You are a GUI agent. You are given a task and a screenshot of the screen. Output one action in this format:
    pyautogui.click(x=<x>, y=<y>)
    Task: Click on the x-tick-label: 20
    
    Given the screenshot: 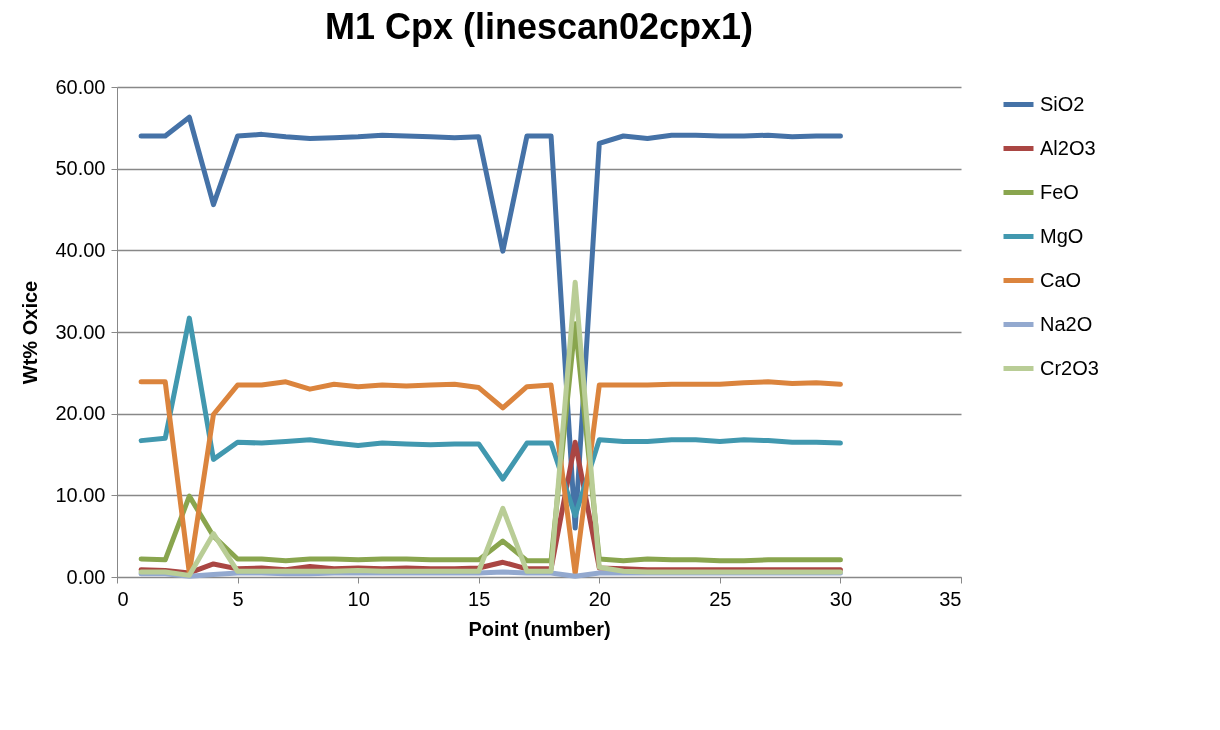 What is the action you would take?
    pyautogui.click(x=599, y=598)
    